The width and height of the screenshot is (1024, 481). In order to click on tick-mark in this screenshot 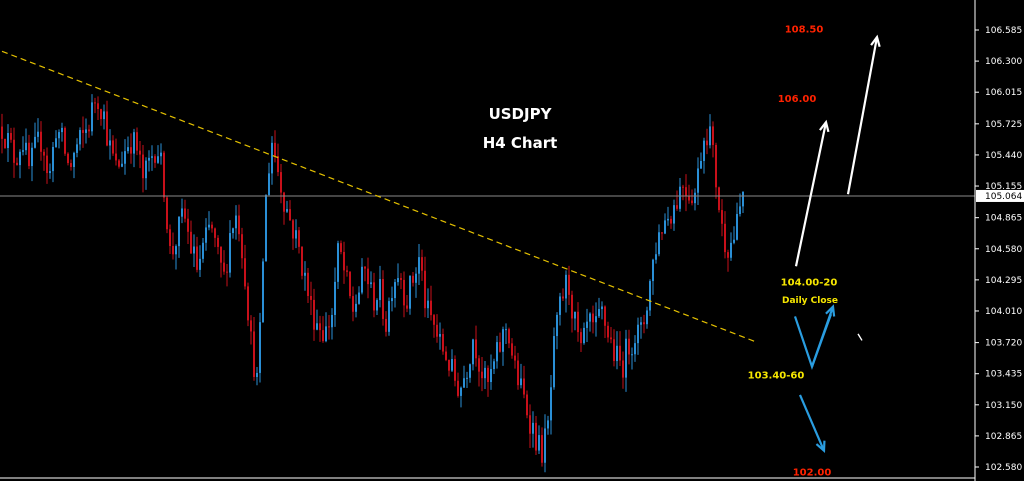, I will do `click(860, 337)`.